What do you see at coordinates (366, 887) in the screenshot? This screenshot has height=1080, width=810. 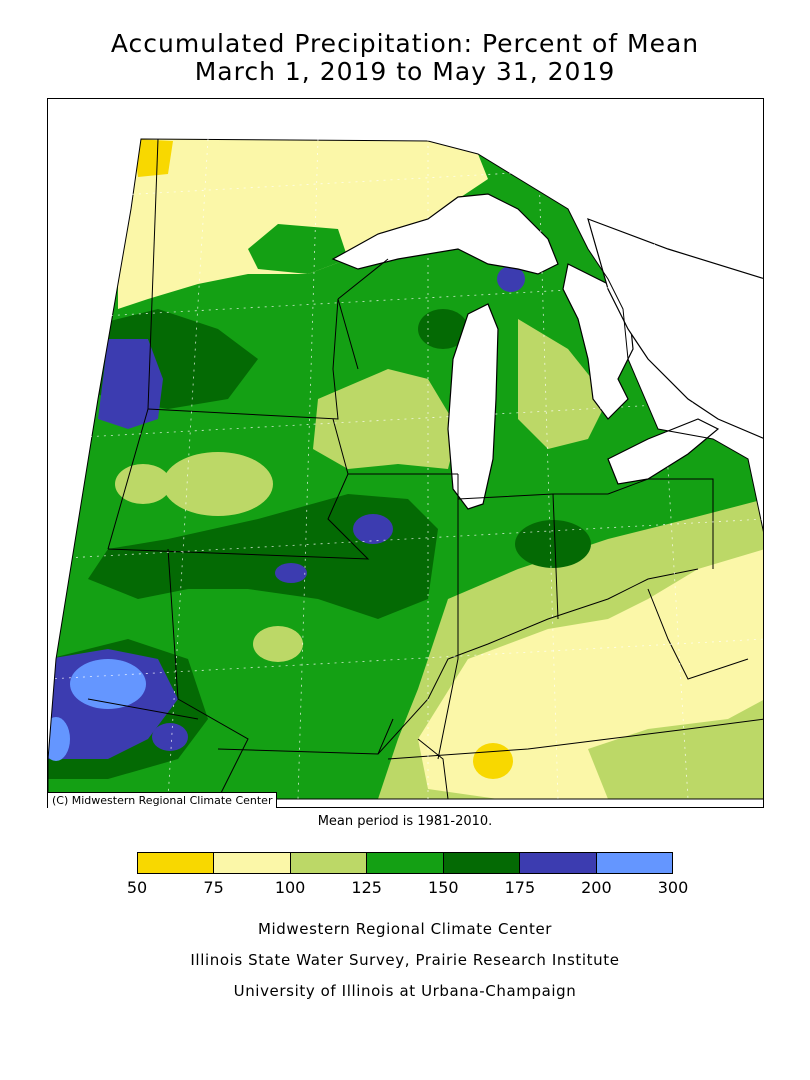 I see `legend-tick-label: 125` at bounding box center [366, 887].